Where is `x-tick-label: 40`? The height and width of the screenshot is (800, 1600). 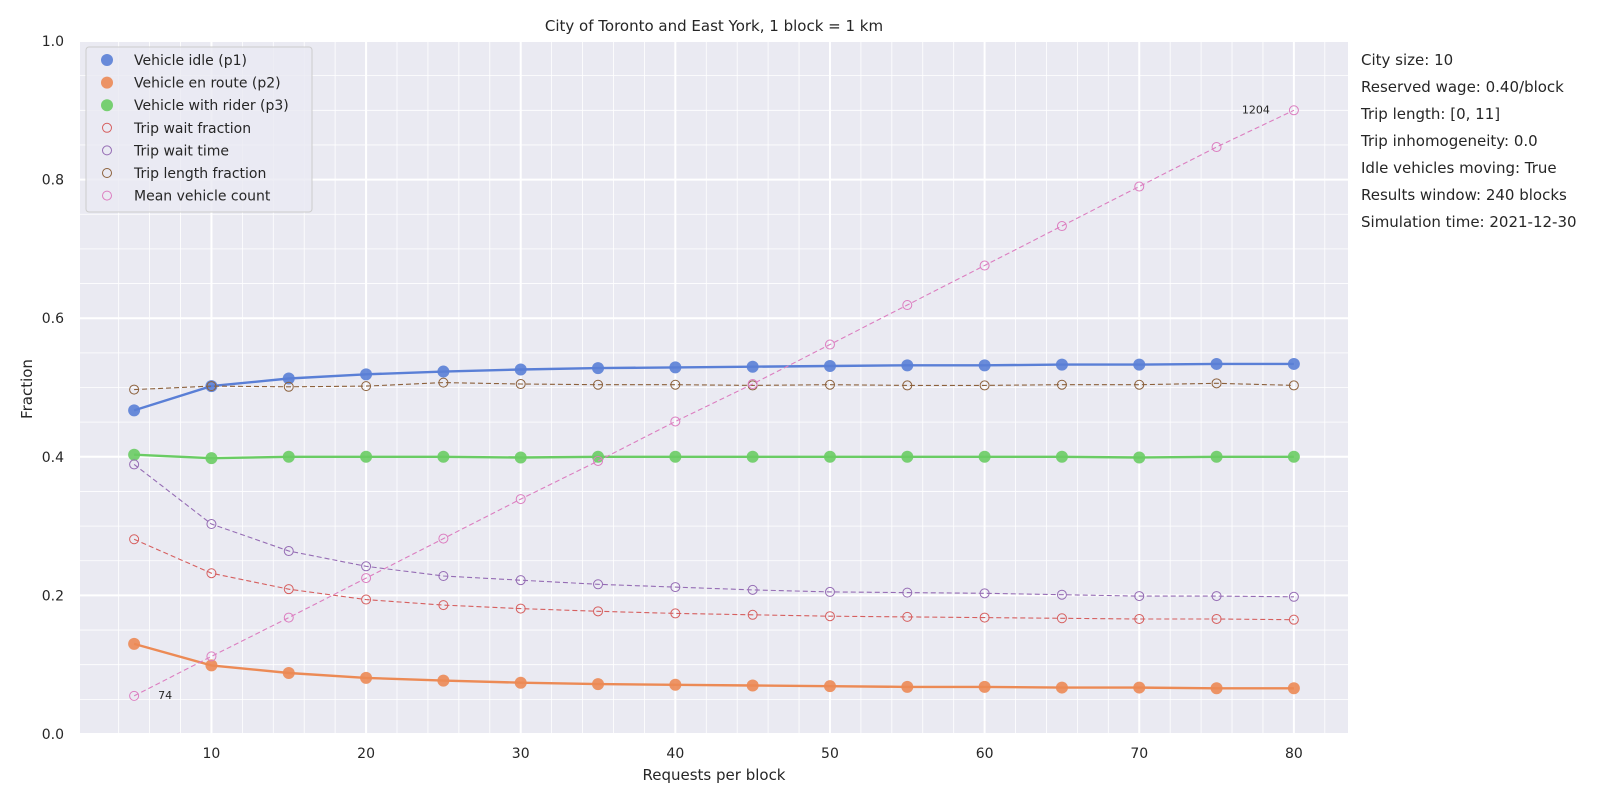
x-tick-label: 40 is located at coordinates (675, 754).